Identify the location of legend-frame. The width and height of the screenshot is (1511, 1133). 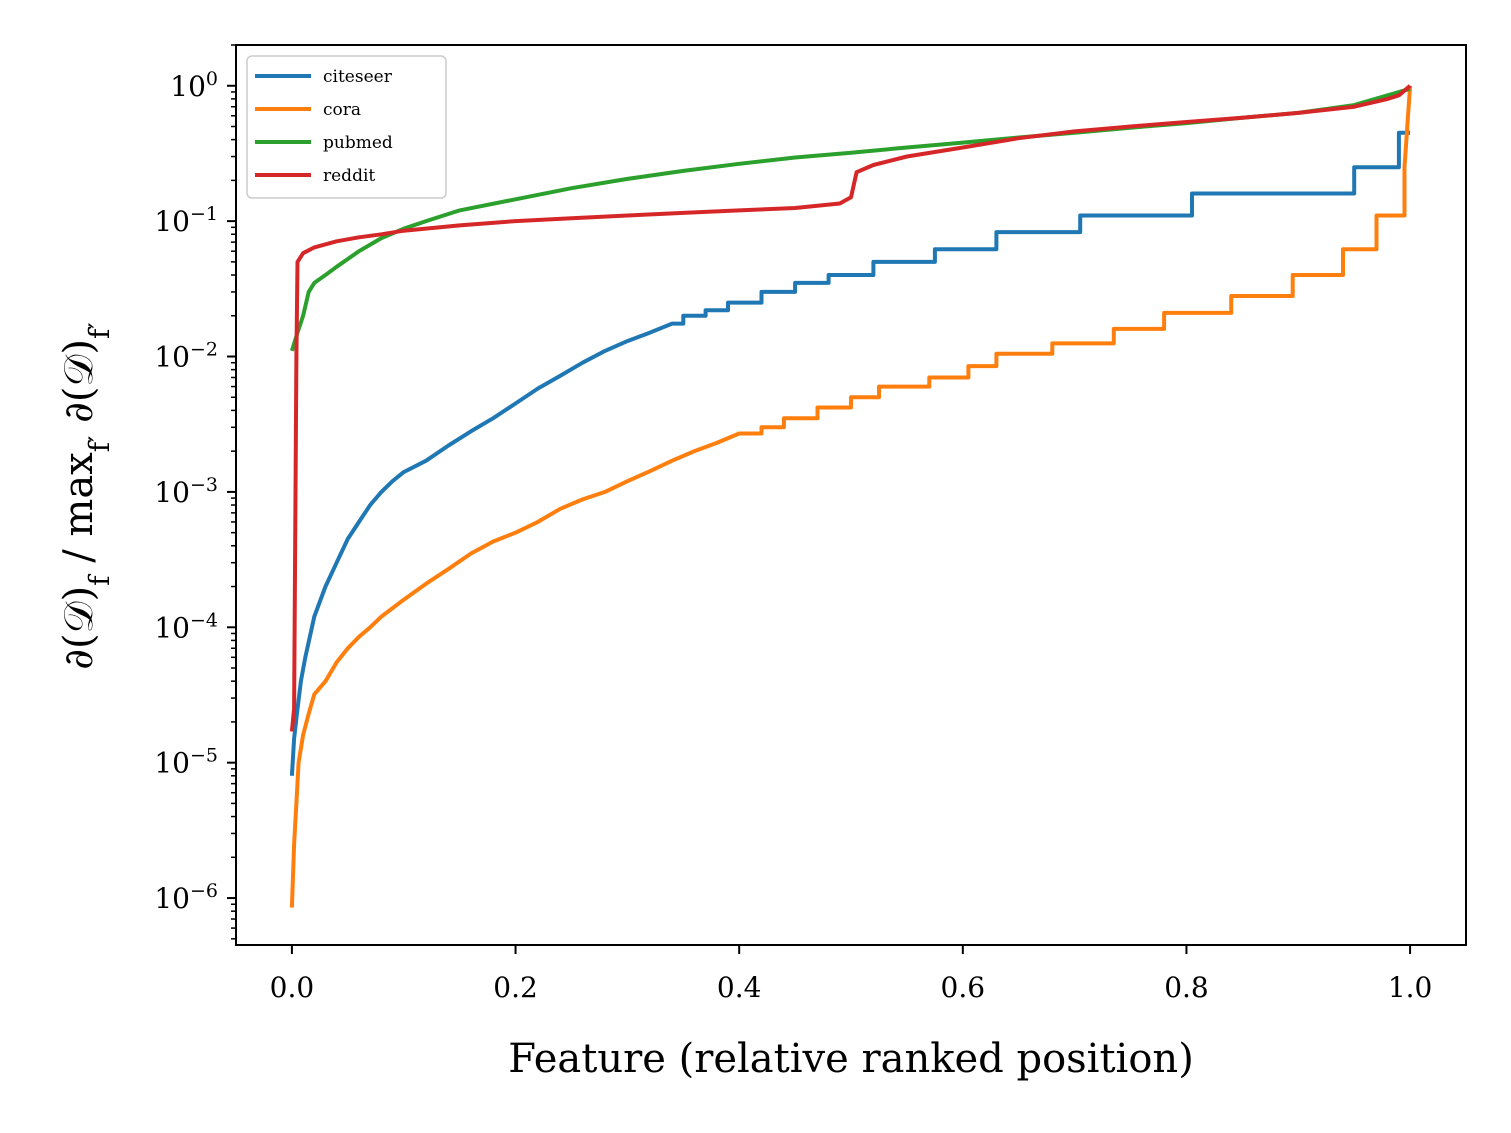
(346, 127).